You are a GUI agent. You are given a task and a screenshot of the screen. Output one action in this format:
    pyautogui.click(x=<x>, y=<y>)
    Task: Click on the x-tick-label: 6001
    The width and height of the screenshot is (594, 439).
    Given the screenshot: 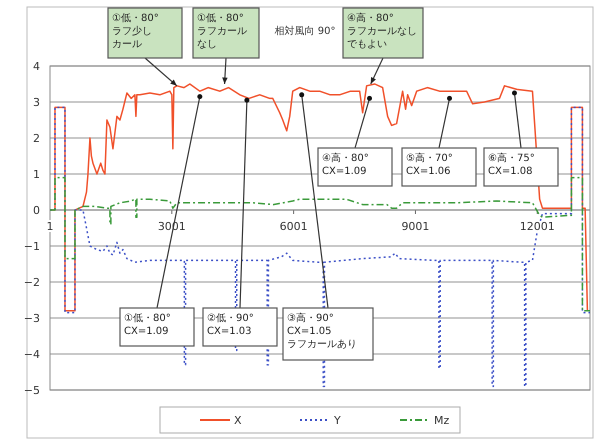 What is the action you would take?
    pyautogui.click(x=294, y=226)
    